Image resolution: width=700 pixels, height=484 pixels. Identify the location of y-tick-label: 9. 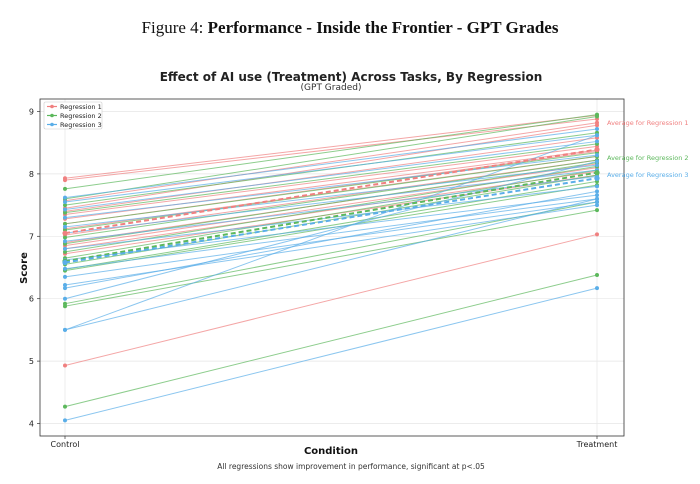
(31, 111).